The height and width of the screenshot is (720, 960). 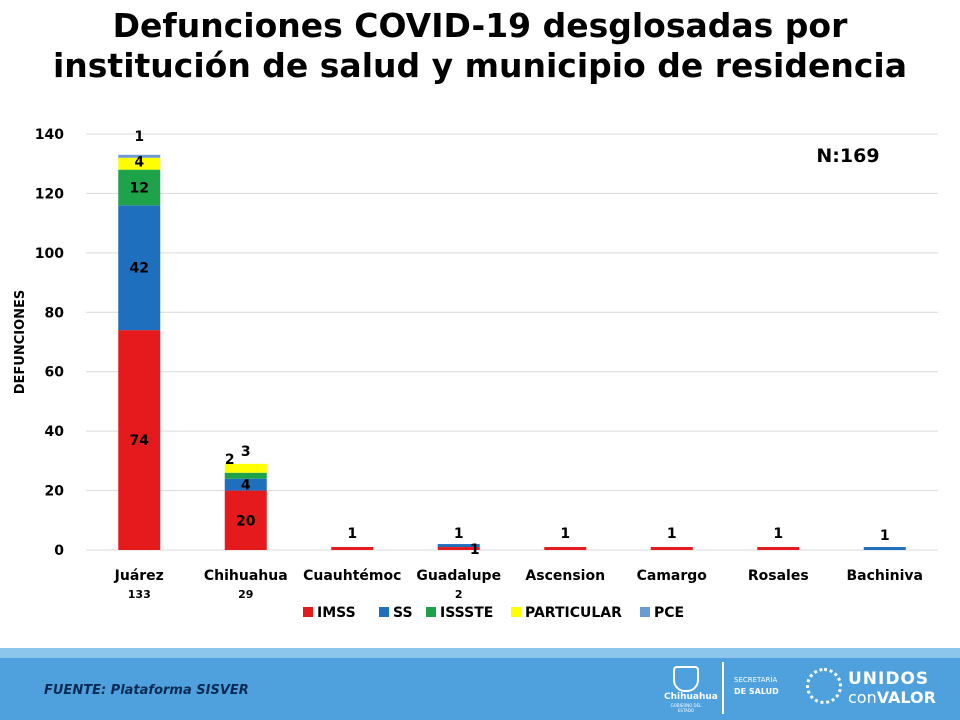 What do you see at coordinates (431, 612) in the screenshot?
I see `legend-swatch-issste` at bounding box center [431, 612].